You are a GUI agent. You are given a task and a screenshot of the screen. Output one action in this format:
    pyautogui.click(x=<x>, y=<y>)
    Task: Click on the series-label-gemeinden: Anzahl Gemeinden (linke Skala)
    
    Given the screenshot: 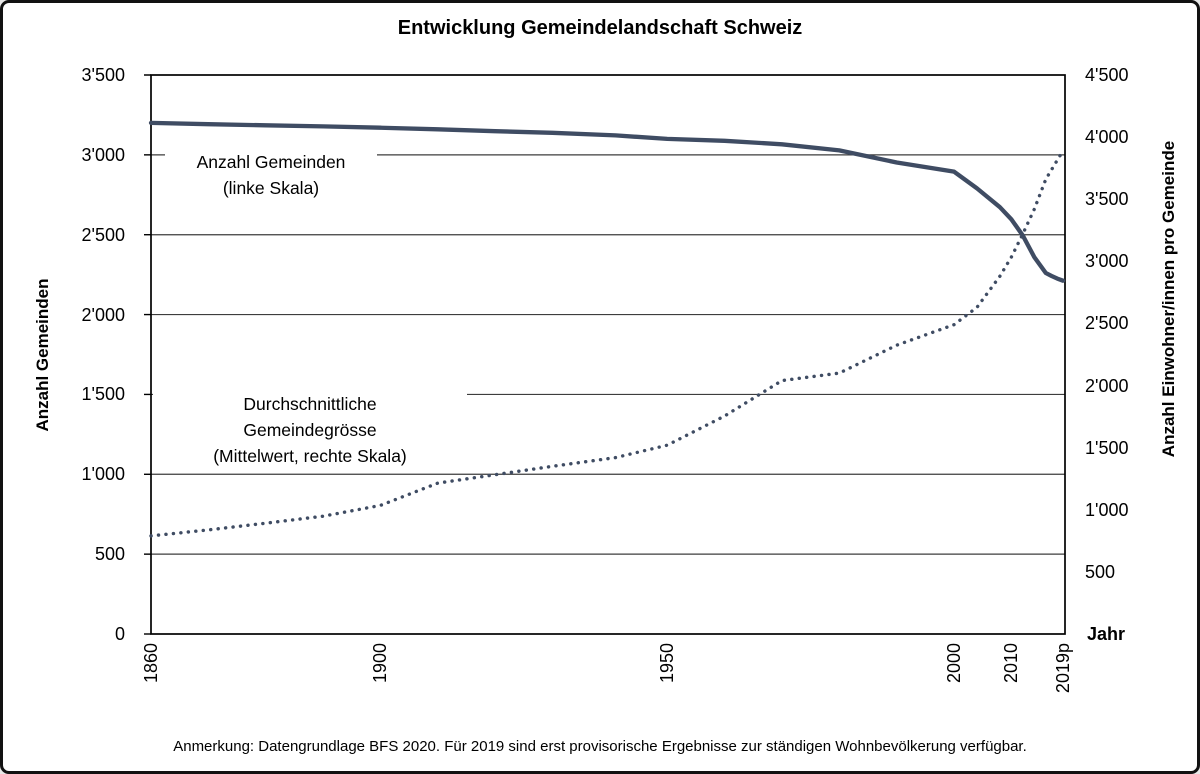 What is the action you would take?
    pyautogui.click(x=271, y=175)
    